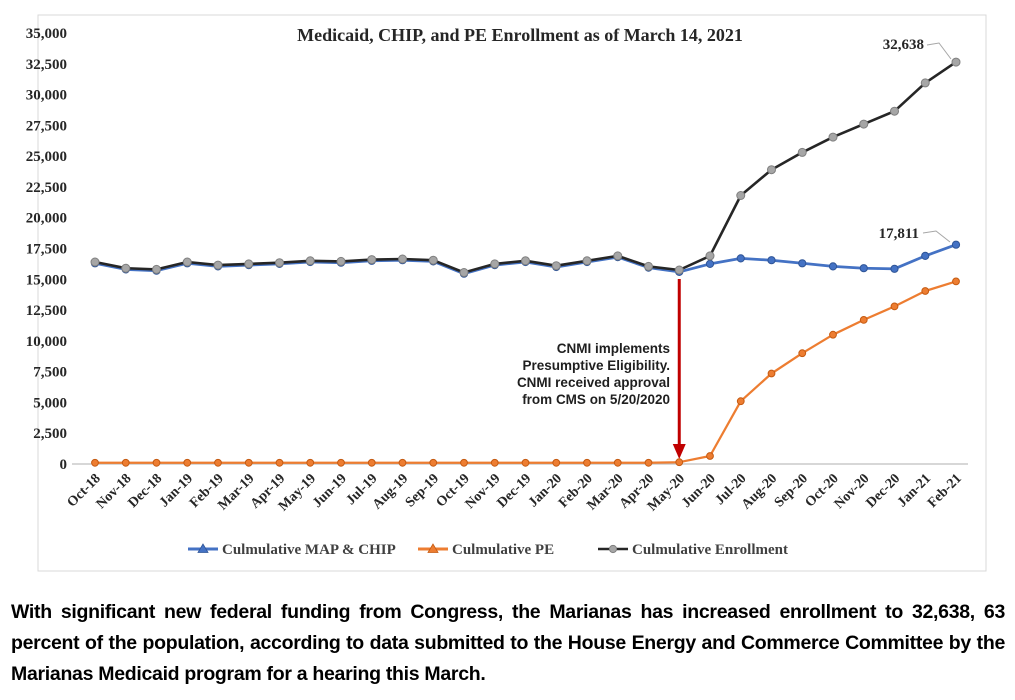 This screenshot has height=700, width=1015. Describe the element at coordinates (593, 382) in the screenshot. I see `annotation-line: CNMI received approval` at that location.